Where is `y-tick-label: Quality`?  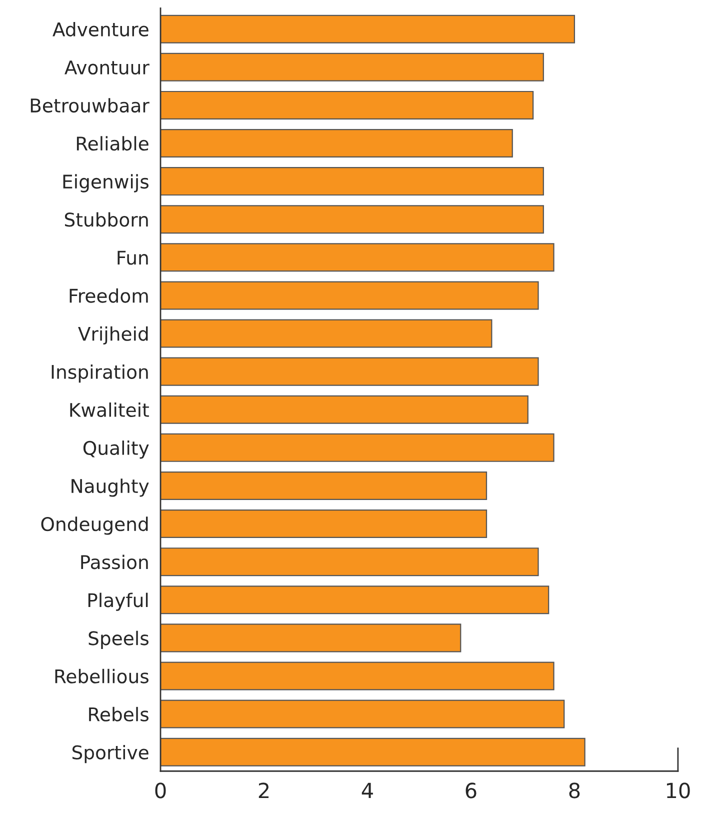
y-tick-label: Quality is located at coordinates (116, 449).